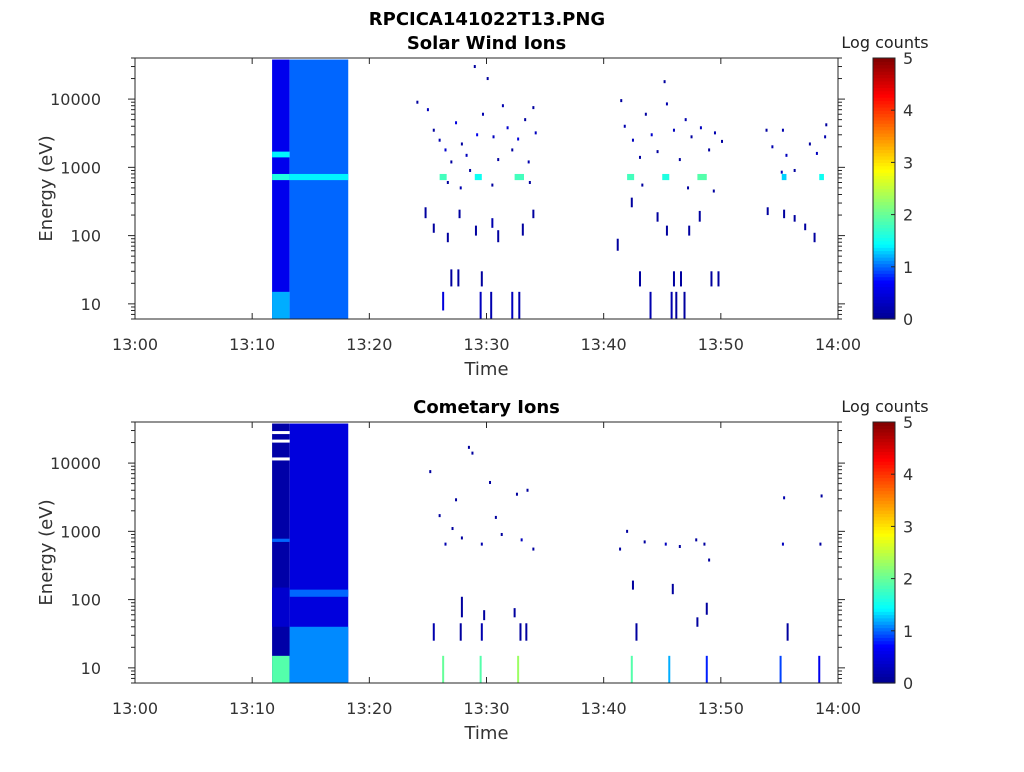 The width and height of the screenshot is (1024, 772). Describe the element at coordinates (908, 58) in the screenshot. I see `solar-wind-cbar-tick-label-5: 5` at that location.